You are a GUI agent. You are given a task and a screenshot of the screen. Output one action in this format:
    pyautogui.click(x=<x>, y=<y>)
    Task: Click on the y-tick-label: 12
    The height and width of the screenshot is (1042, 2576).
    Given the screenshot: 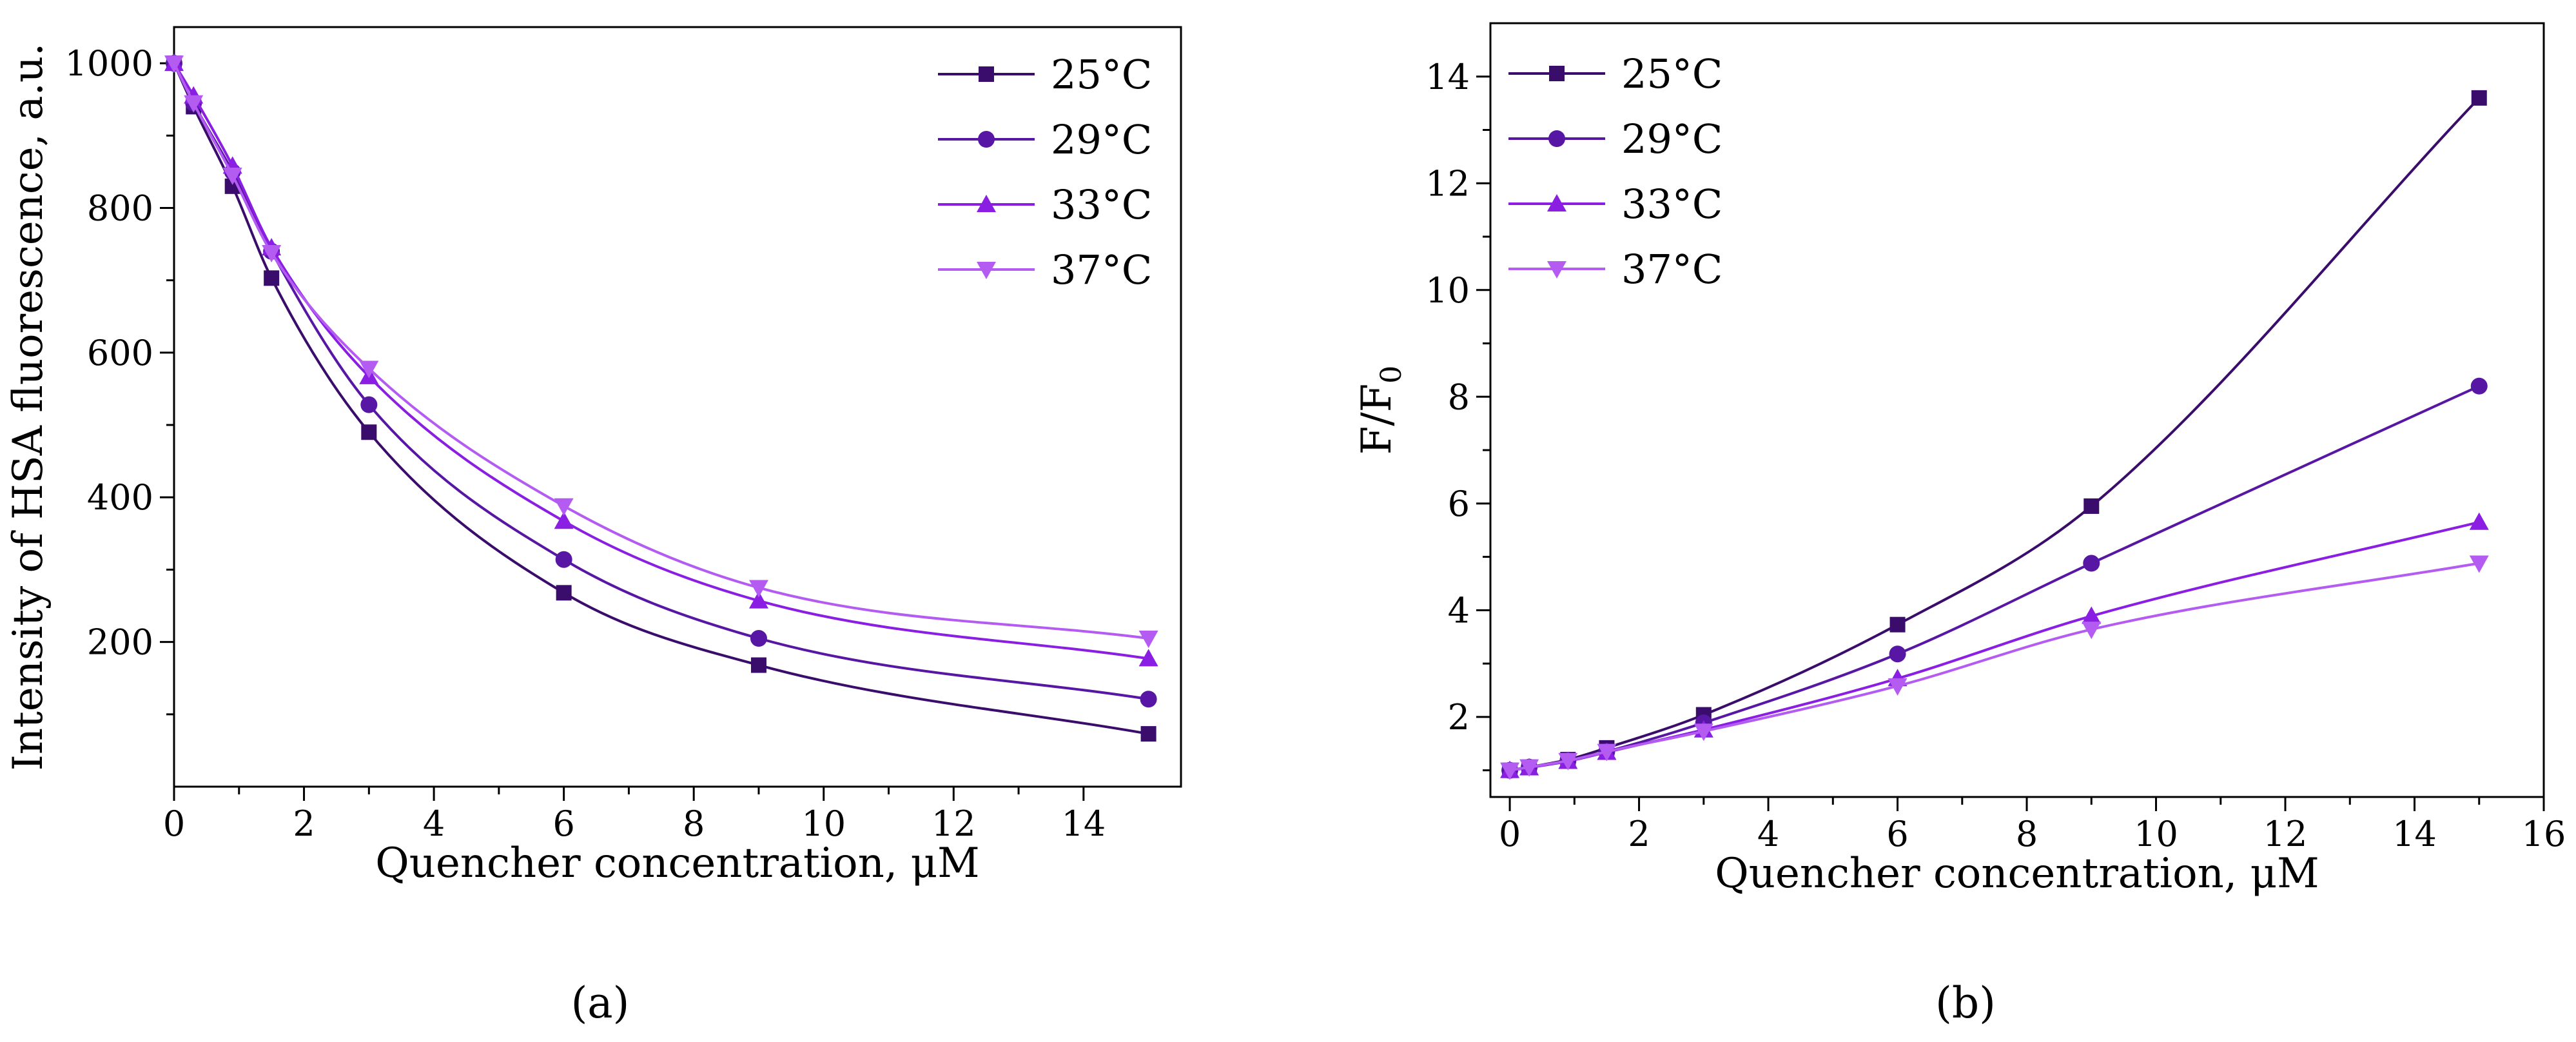 What is the action you would take?
    pyautogui.click(x=1448, y=184)
    